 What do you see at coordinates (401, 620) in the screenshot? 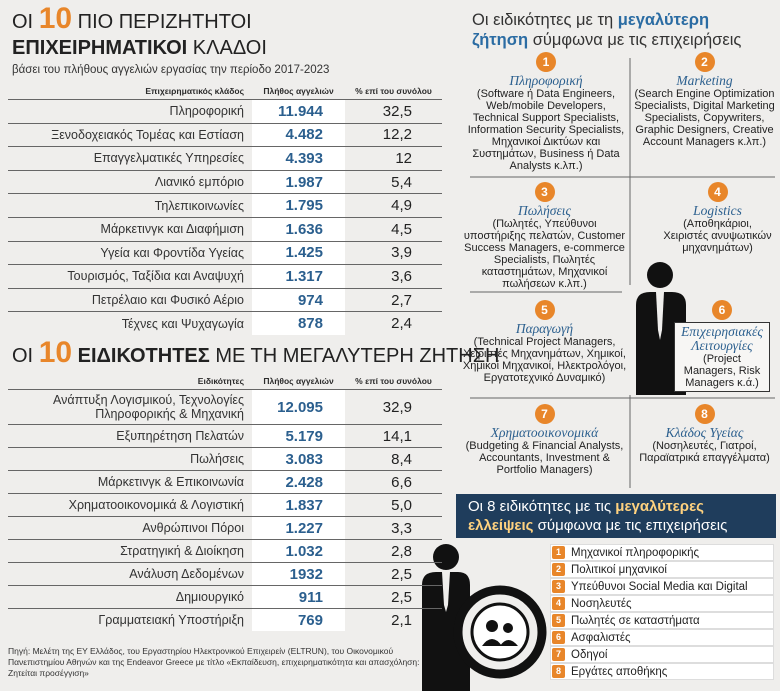
I see `percent: 2,1` at bounding box center [401, 620].